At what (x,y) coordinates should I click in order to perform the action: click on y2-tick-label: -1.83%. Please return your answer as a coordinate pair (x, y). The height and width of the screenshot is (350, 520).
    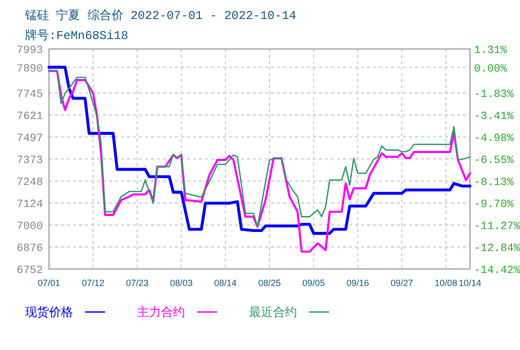
    Looking at the image, I should click on (494, 94).